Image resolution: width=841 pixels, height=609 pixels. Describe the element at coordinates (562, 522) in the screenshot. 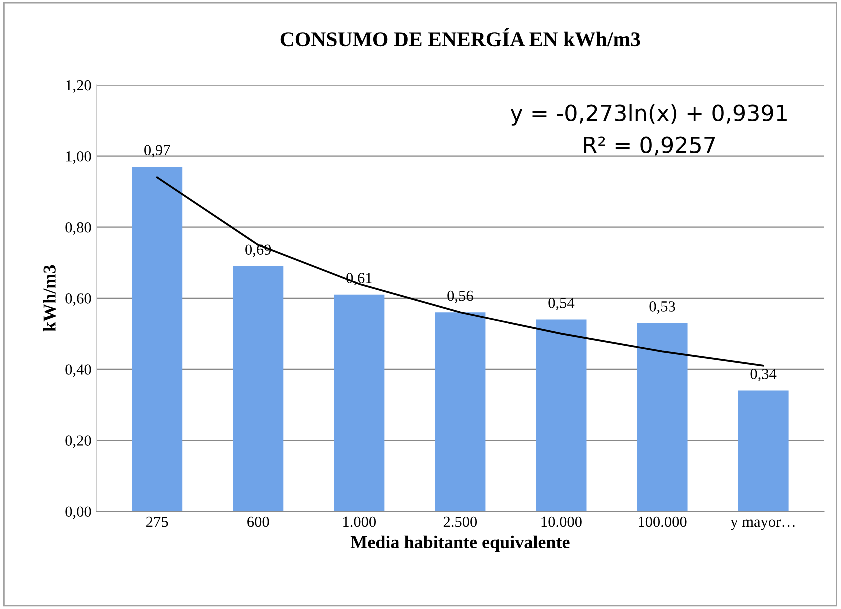

I see `x-tick-label: 10.000` at that location.